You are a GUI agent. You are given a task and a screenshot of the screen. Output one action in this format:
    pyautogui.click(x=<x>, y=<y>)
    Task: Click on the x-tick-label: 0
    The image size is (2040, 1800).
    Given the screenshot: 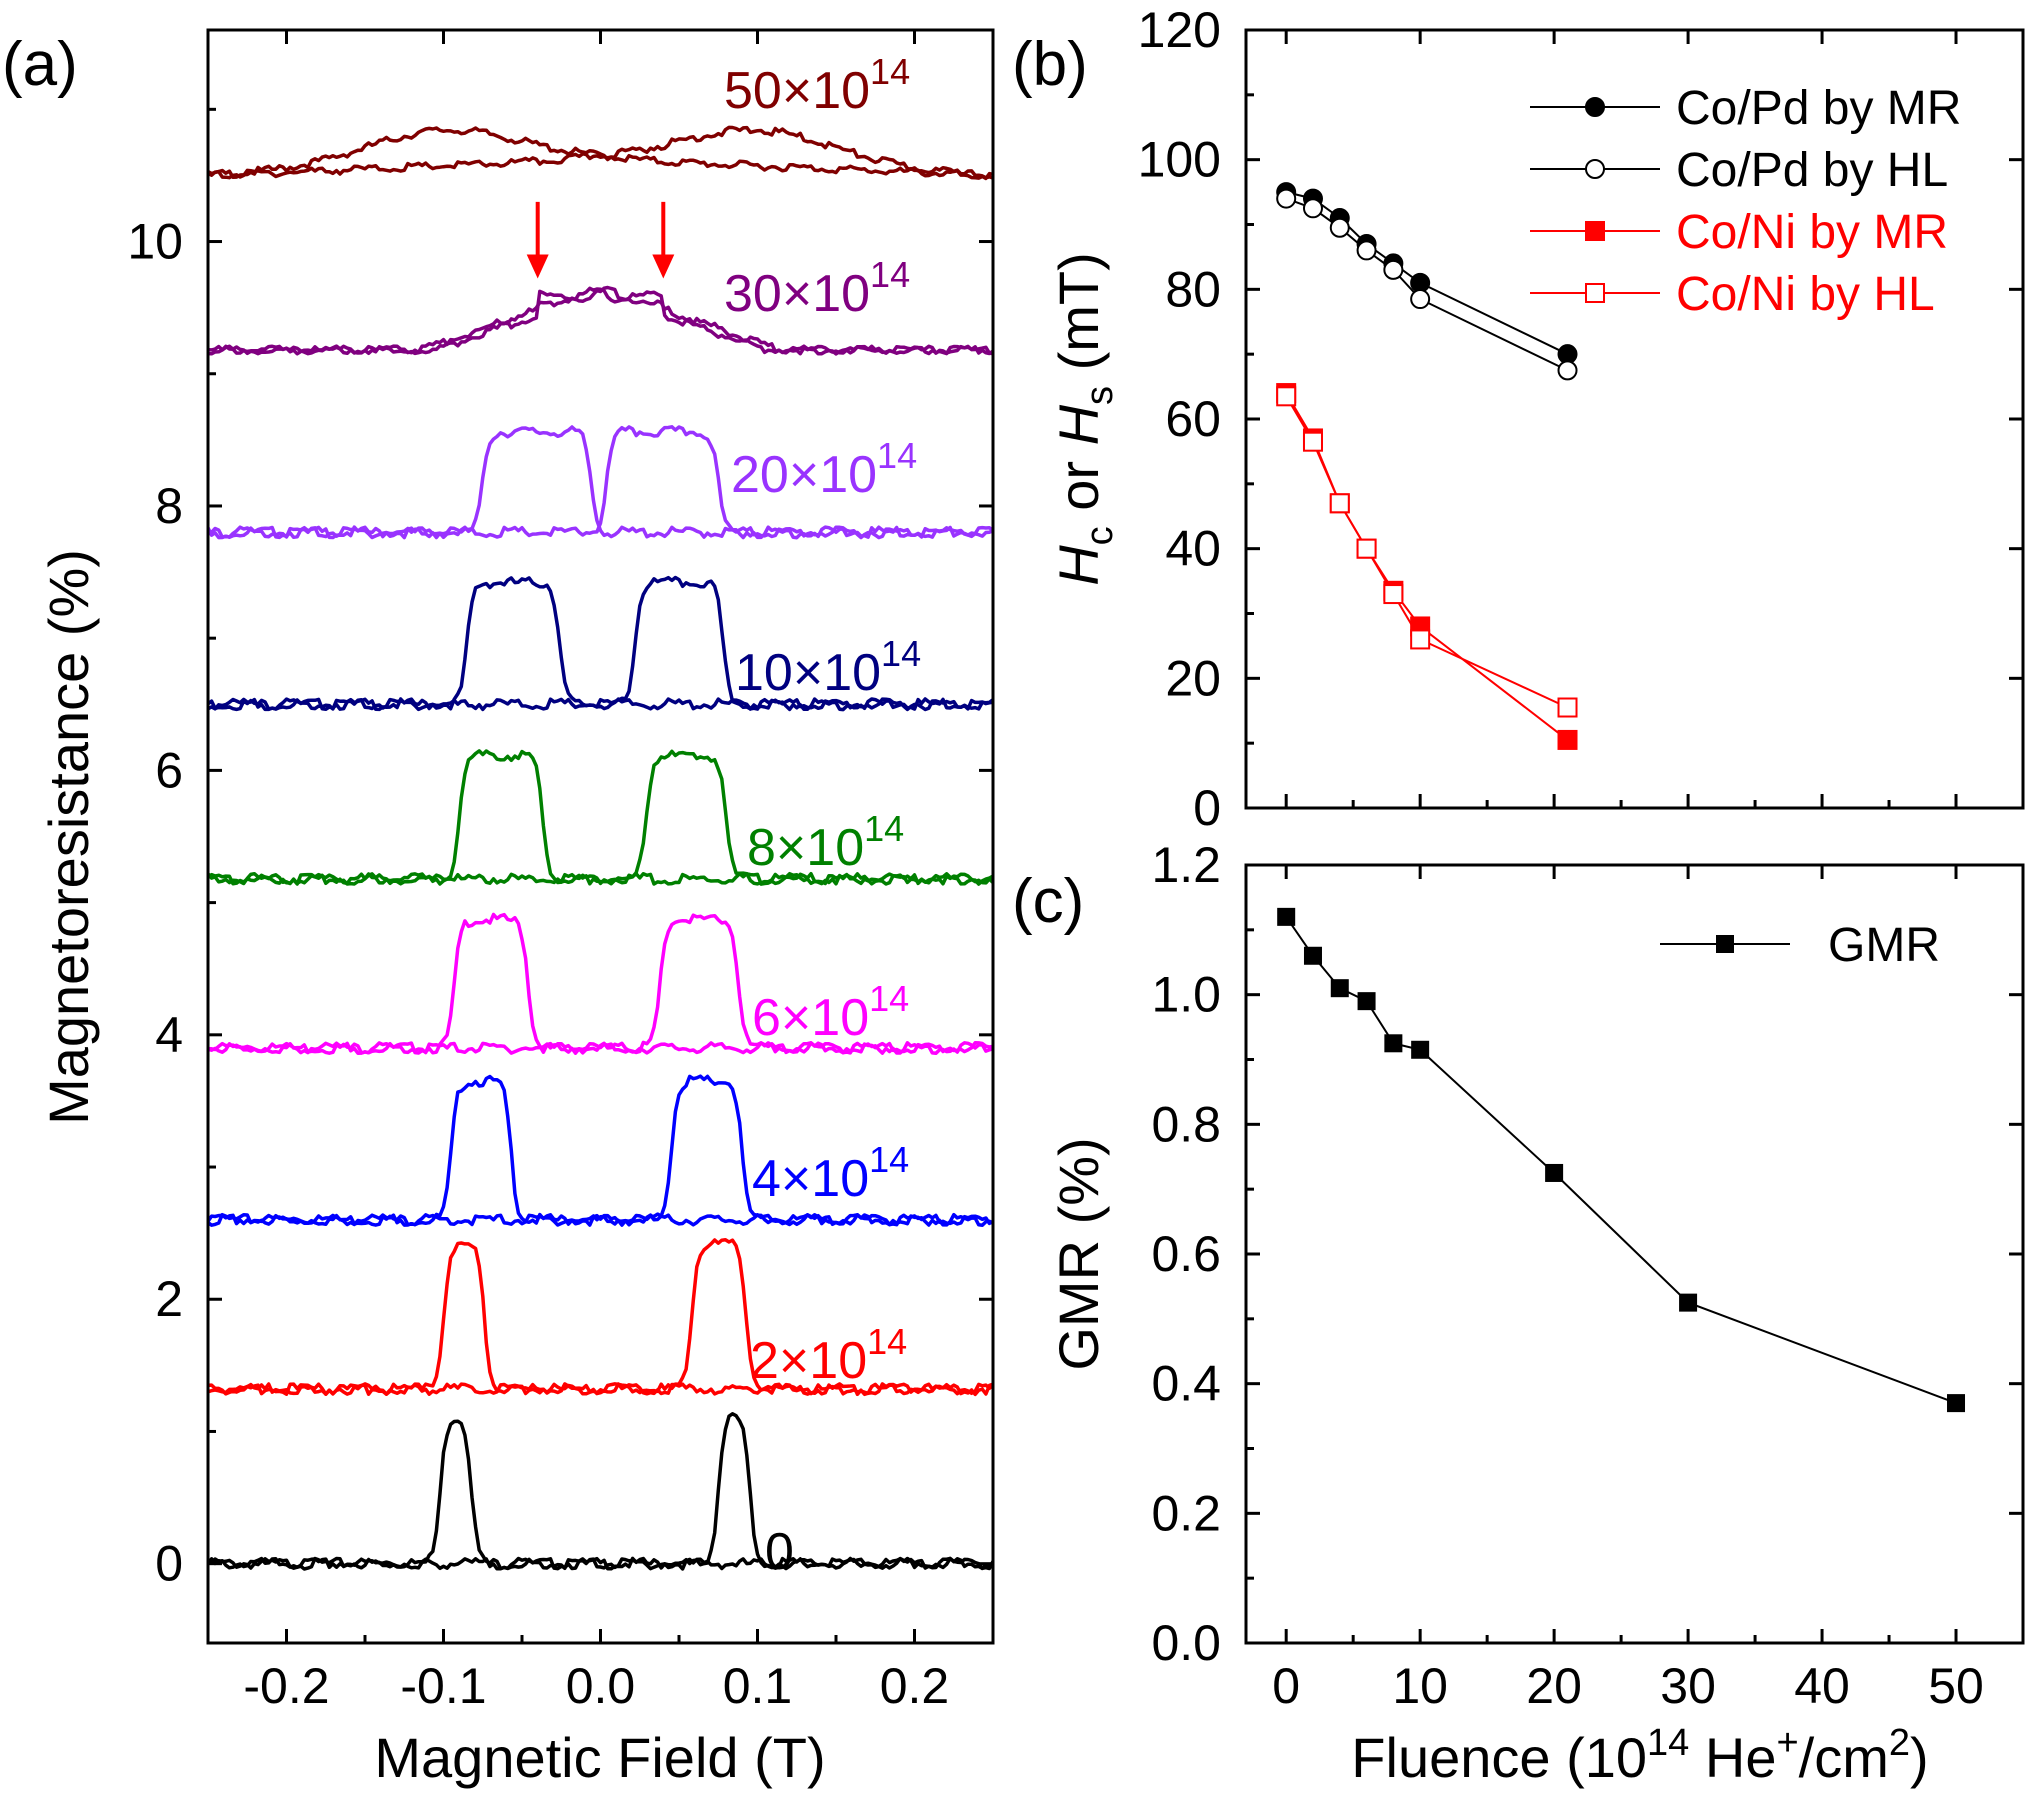 What is the action you would take?
    pyautogui.click(x=1286, y=1686)
    